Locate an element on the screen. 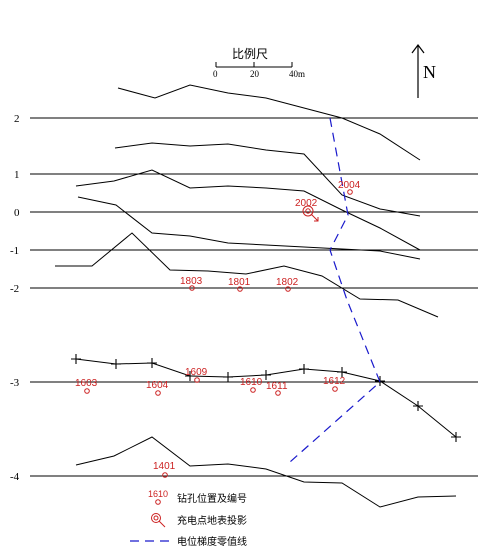  legend-charge-outer is located at coordinates (156, 518).